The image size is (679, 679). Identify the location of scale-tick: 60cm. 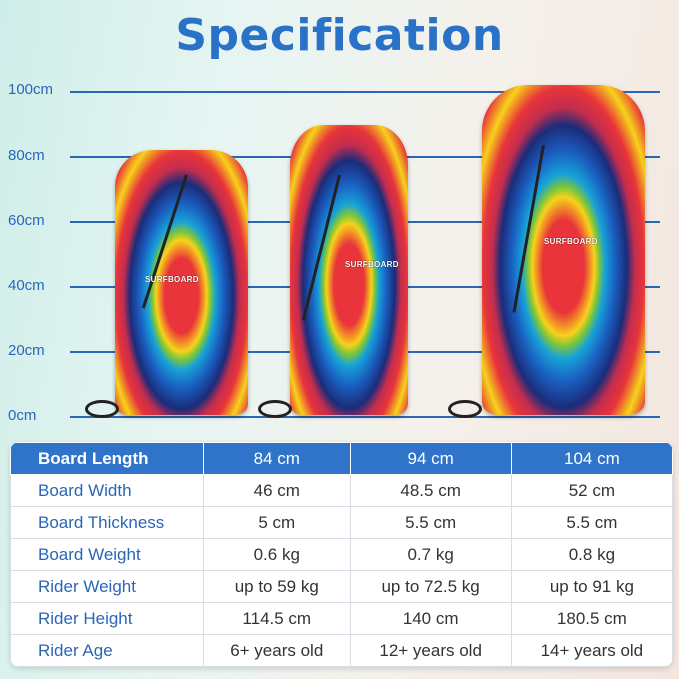
(26, 220).